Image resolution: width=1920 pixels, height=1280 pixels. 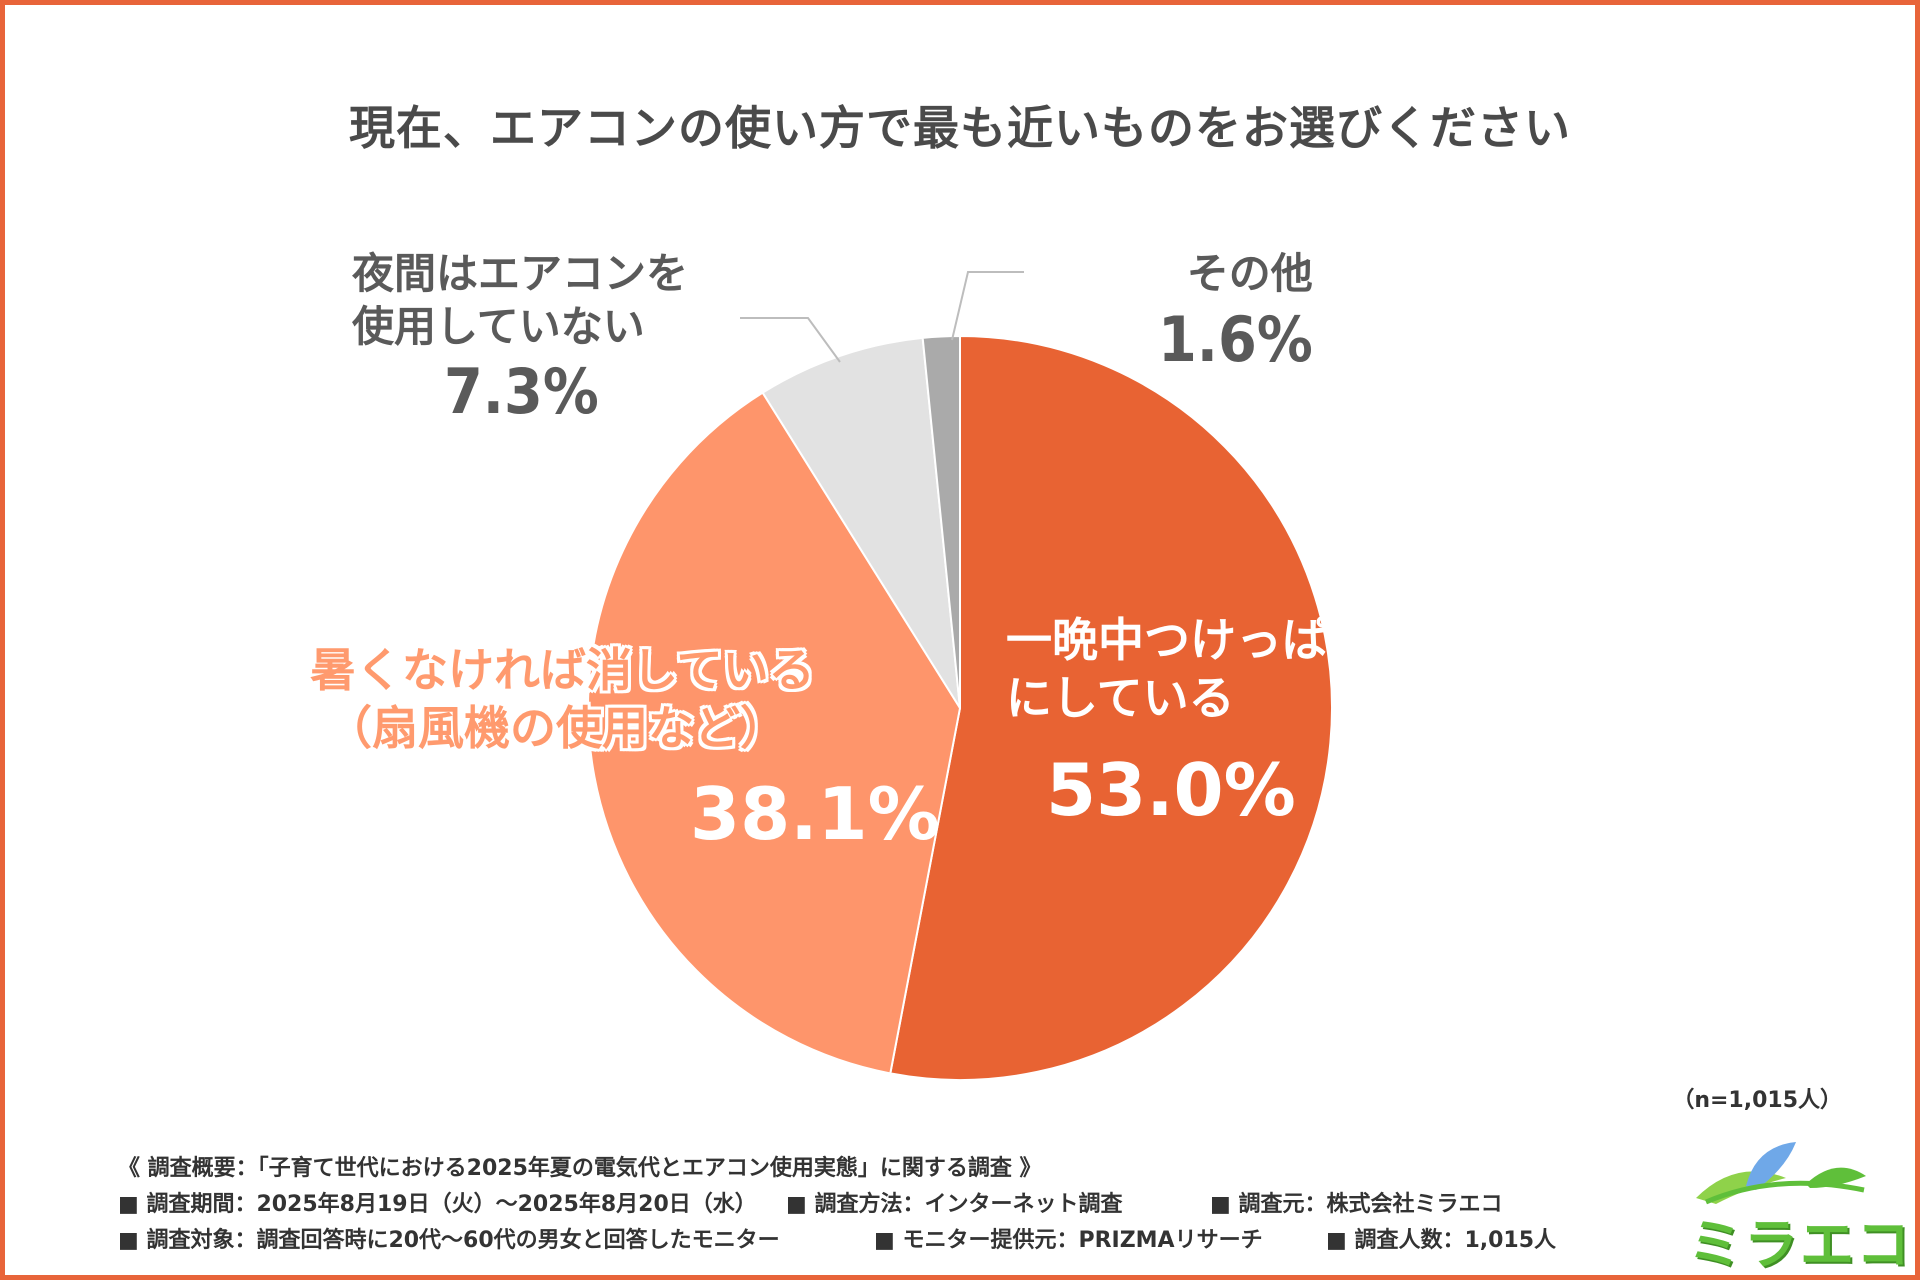 What do you see at coordinates (449, 1240) in the screenshot?
I see `survey-target: ■ 調査対象：調査回答時に20代～60代の男女と回答したモニター` at bounding box center [449, 1240].